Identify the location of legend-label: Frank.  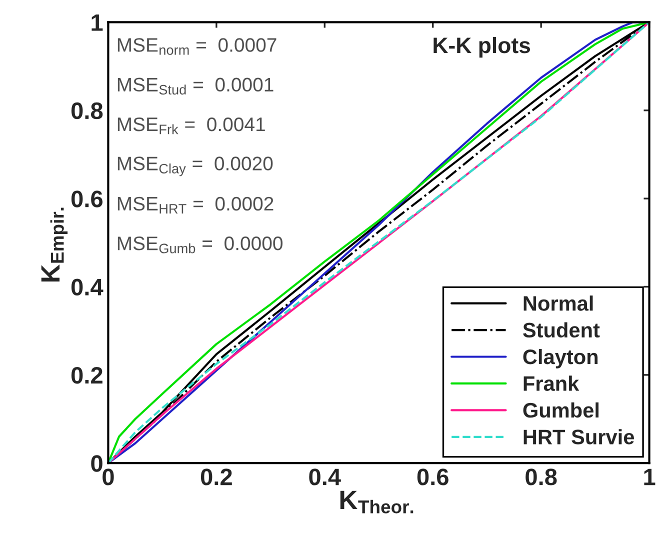
(552, 383).